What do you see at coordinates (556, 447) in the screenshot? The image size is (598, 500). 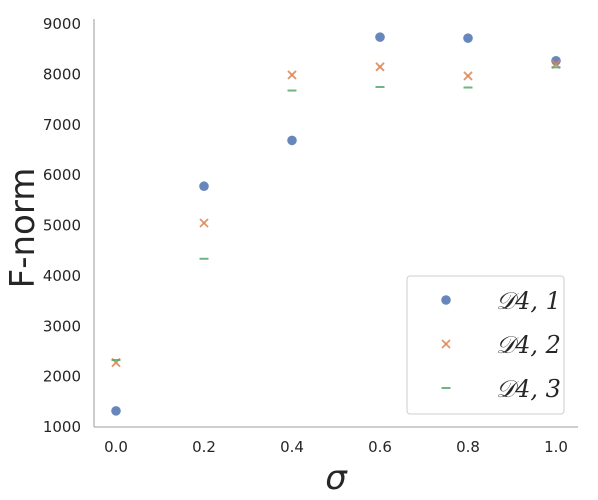 I see `x-tick-label: 1.0` at bounding box center [556, 447].